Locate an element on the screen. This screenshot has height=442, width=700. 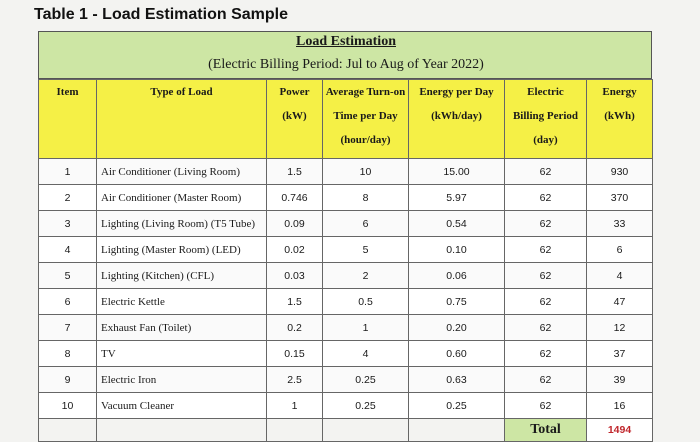
table-row: 9 Electric Iron 2.5 0.25 0.63 62 39 is located at coordinates (345, 379).